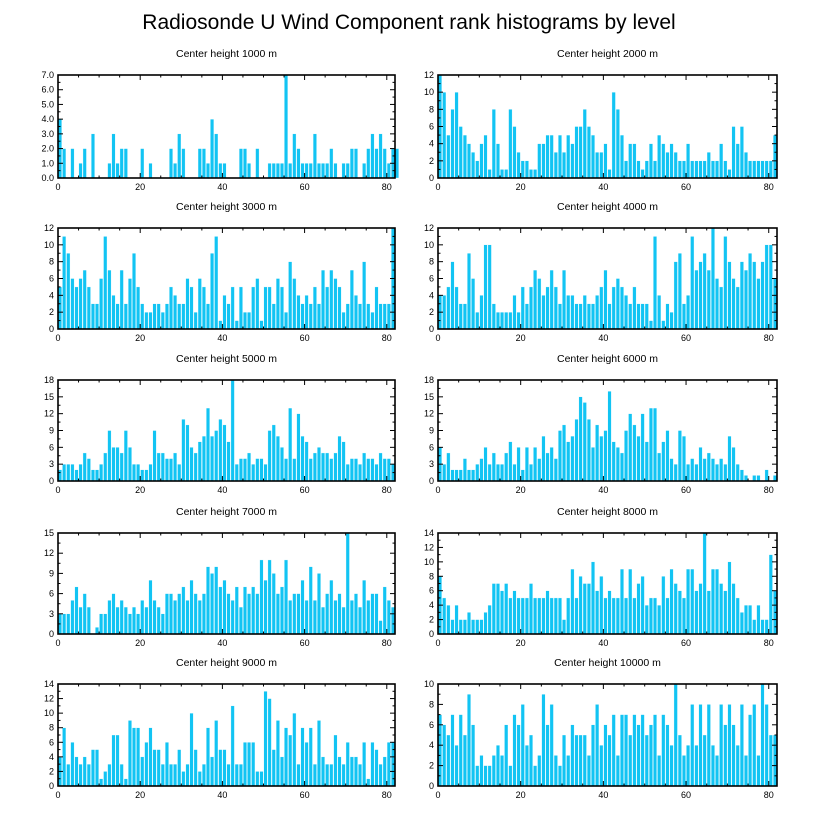  What do you see at coordinates (47, 149) in the screenshot?
I see `y-tick-label: 2.0` at bounding box center [47, 149].